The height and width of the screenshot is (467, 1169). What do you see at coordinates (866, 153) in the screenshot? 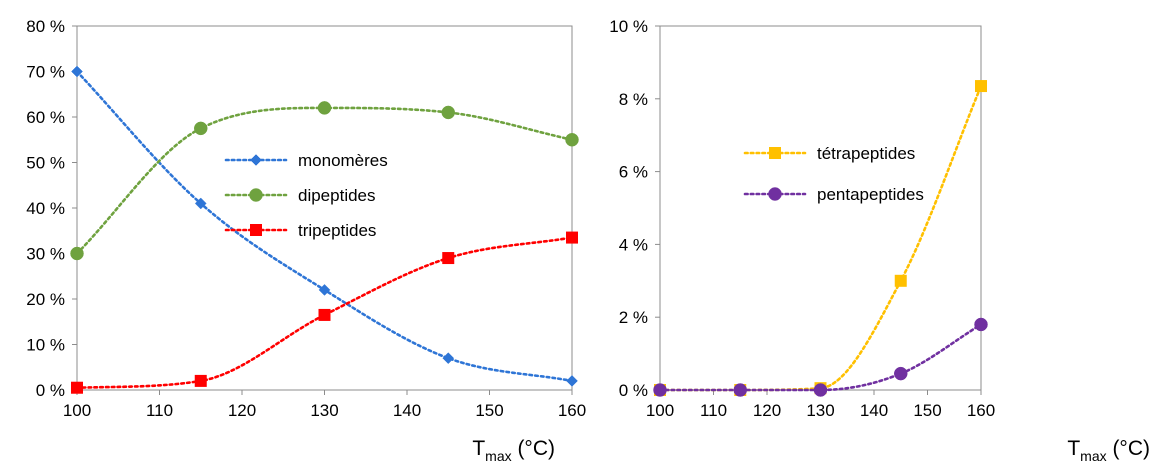
I see `legend-label: tétrapeptides` at bounding box center [866, 153].